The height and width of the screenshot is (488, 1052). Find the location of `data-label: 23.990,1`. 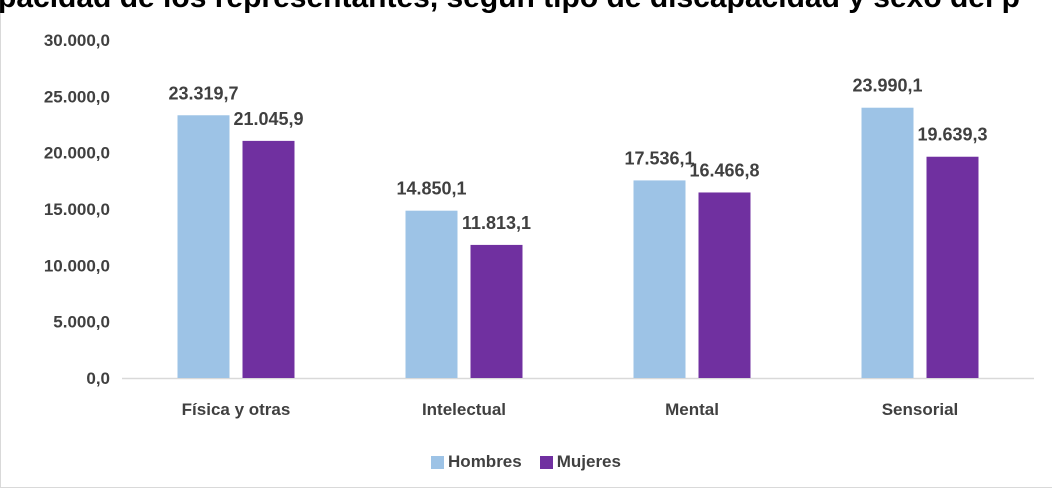

data-label: 23.990,1 is located at coordinates (887, 86).